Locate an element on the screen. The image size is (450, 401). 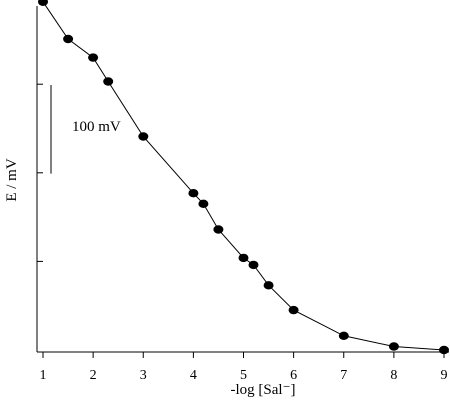
x-tick-label: 6 is located at coordinates (293, 375).